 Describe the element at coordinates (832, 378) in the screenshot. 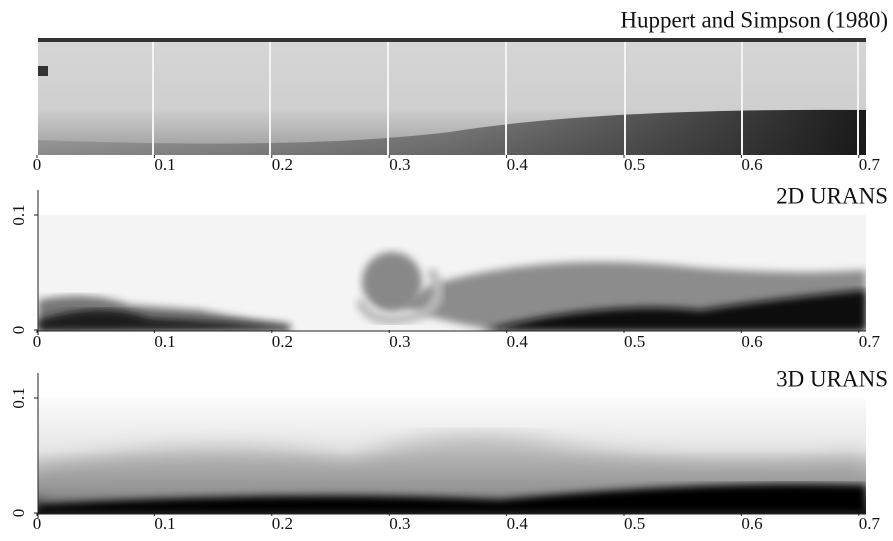

I see `panel-title: 3D URANS` at that location.